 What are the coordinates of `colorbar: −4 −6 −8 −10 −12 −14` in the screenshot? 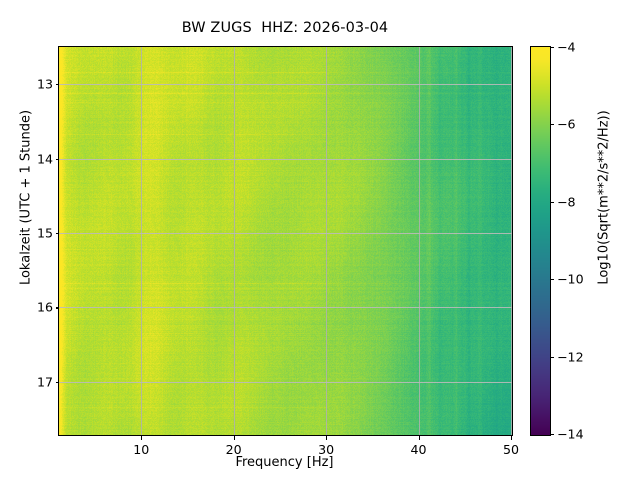 It's located at (557, 241).